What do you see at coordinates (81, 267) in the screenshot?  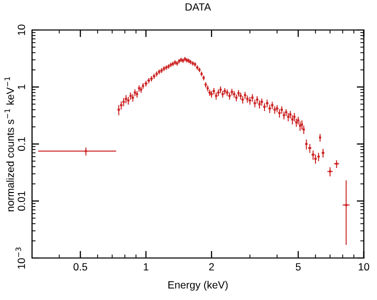 I see `x-tick-label: 0.5` at bounding box center [81, 267].